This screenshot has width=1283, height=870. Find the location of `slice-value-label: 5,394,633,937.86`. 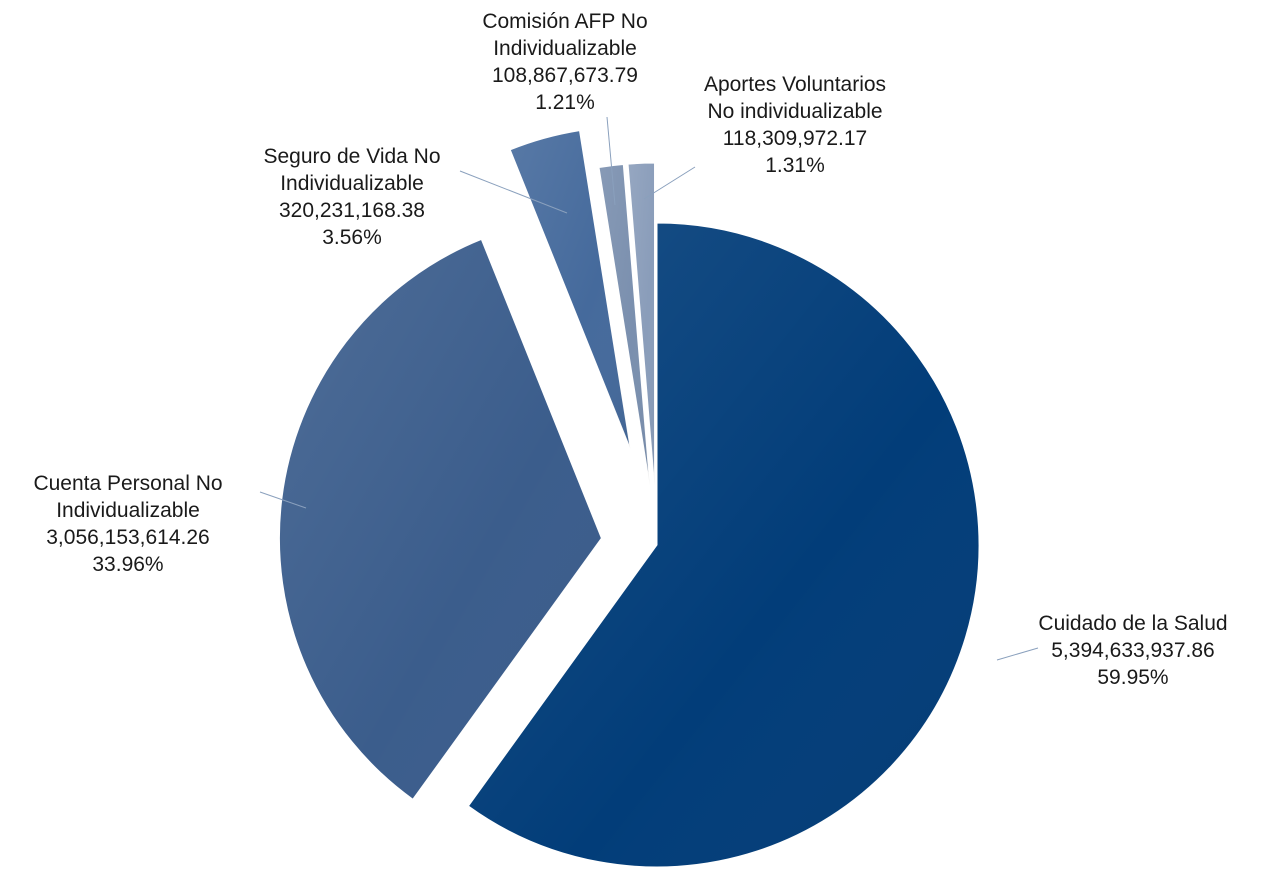

slice-value-label: 5,394,633,937.86 is located at coordinates (1133, 650).